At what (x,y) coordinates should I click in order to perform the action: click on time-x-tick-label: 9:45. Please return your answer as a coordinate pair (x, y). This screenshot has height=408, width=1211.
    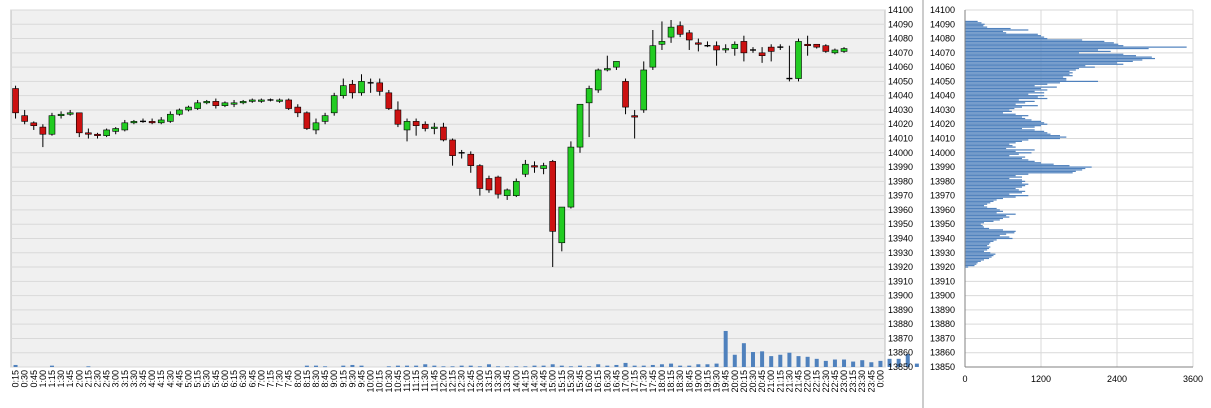
    Looking at the image, I should click on (362, 379).